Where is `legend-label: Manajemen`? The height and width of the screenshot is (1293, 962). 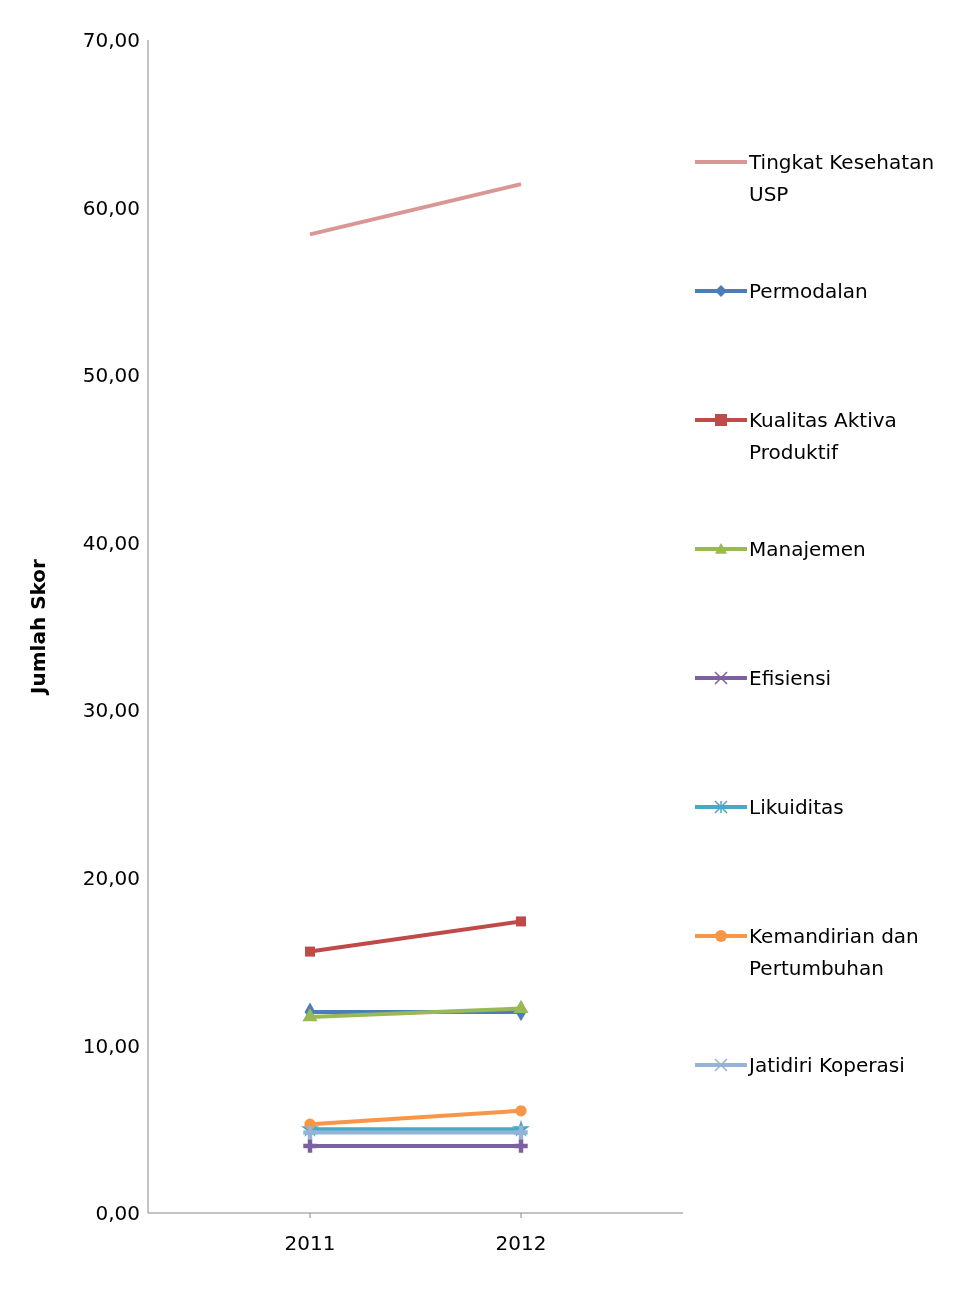
legend-label: Manajemen is located at coordinates (807, 549).